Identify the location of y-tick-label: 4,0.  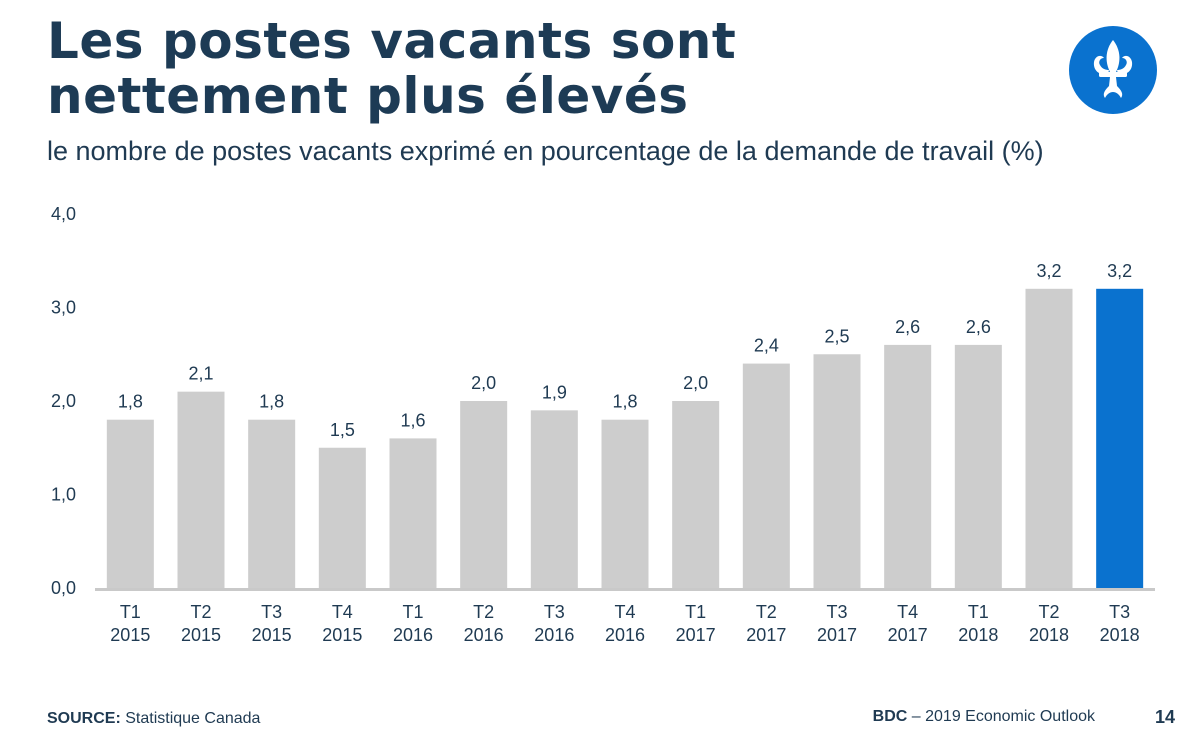
(63, 214).